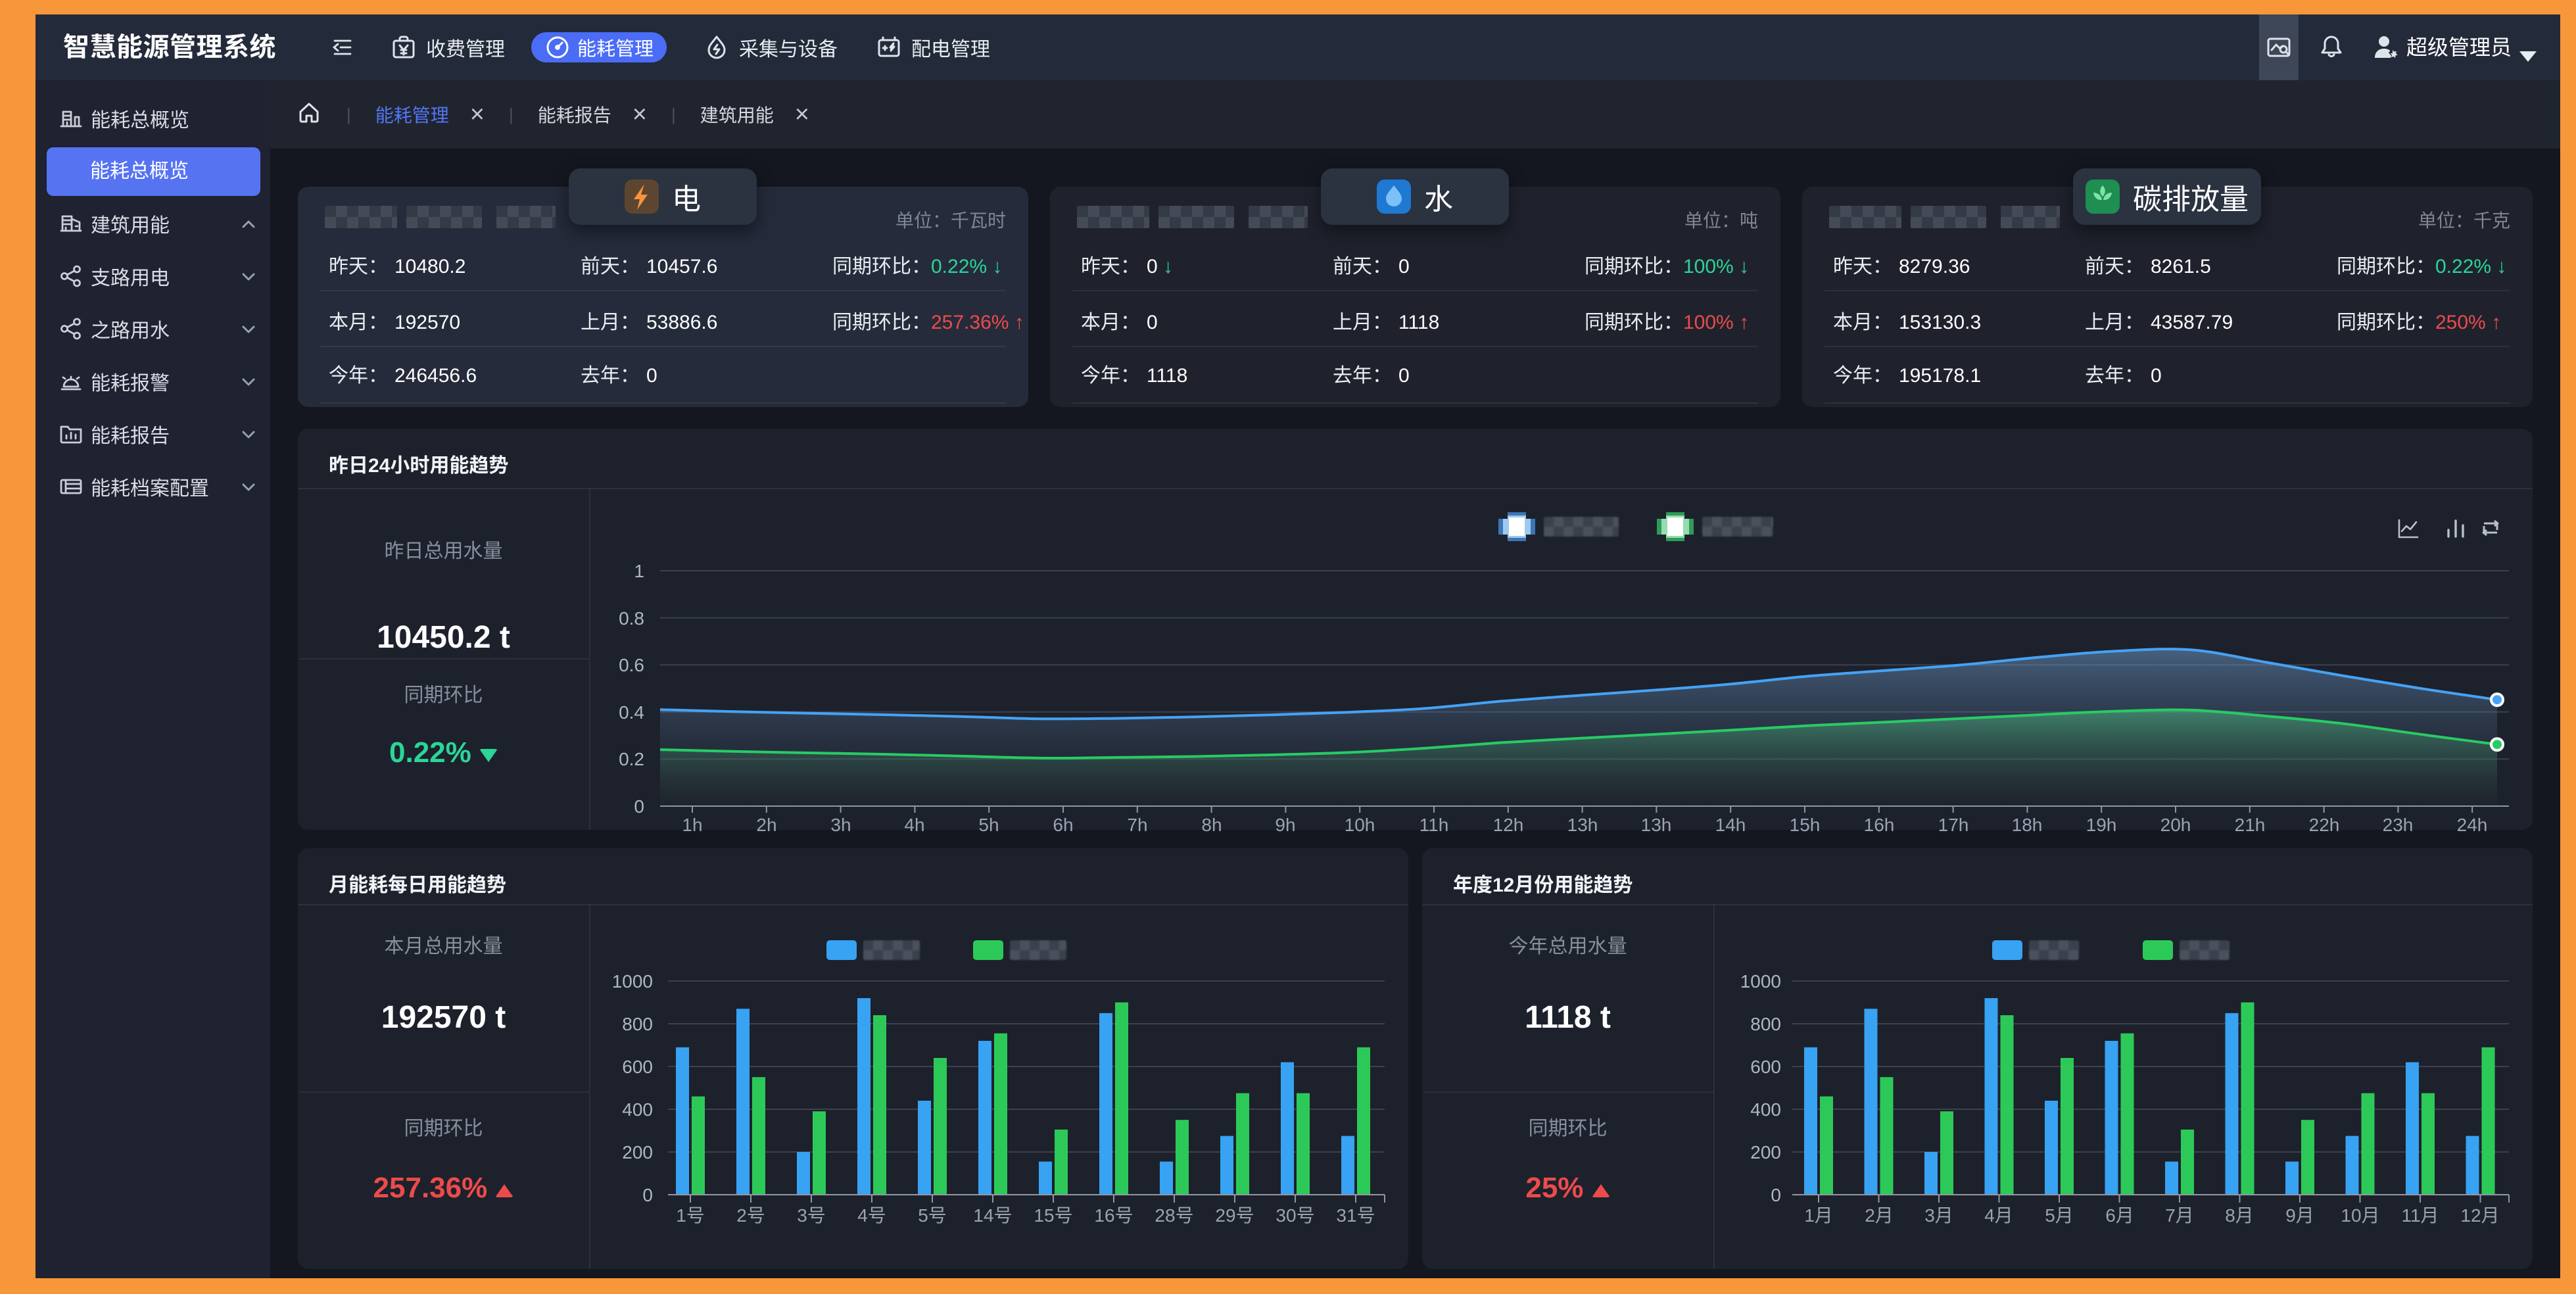 This screenshot has width=2576, height=1294. What do you see at coordinates (690, 1215) in the screenshot?
I see `svg-text: 1号` at bounding box center [690, 1215].